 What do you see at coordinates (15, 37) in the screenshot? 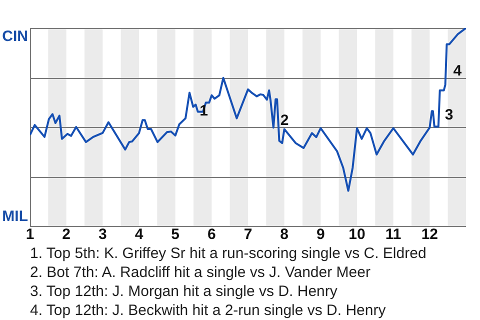
I see `text: CIN` at bounding box center [15, 37].